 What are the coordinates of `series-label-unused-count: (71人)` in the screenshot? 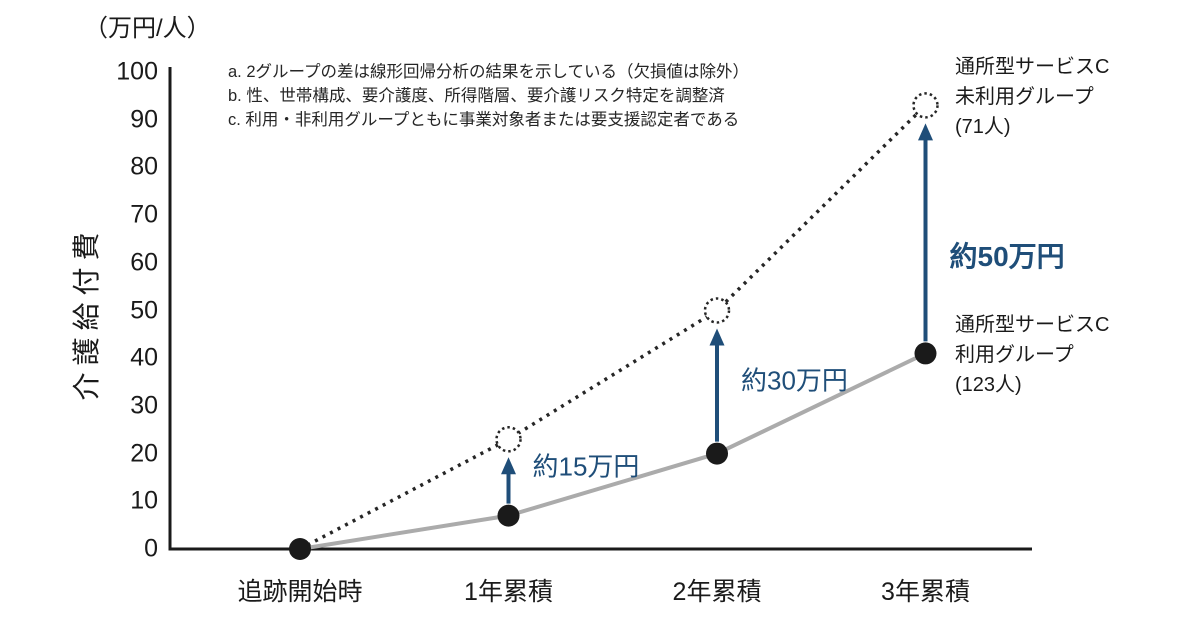 It's located at (983, 127).